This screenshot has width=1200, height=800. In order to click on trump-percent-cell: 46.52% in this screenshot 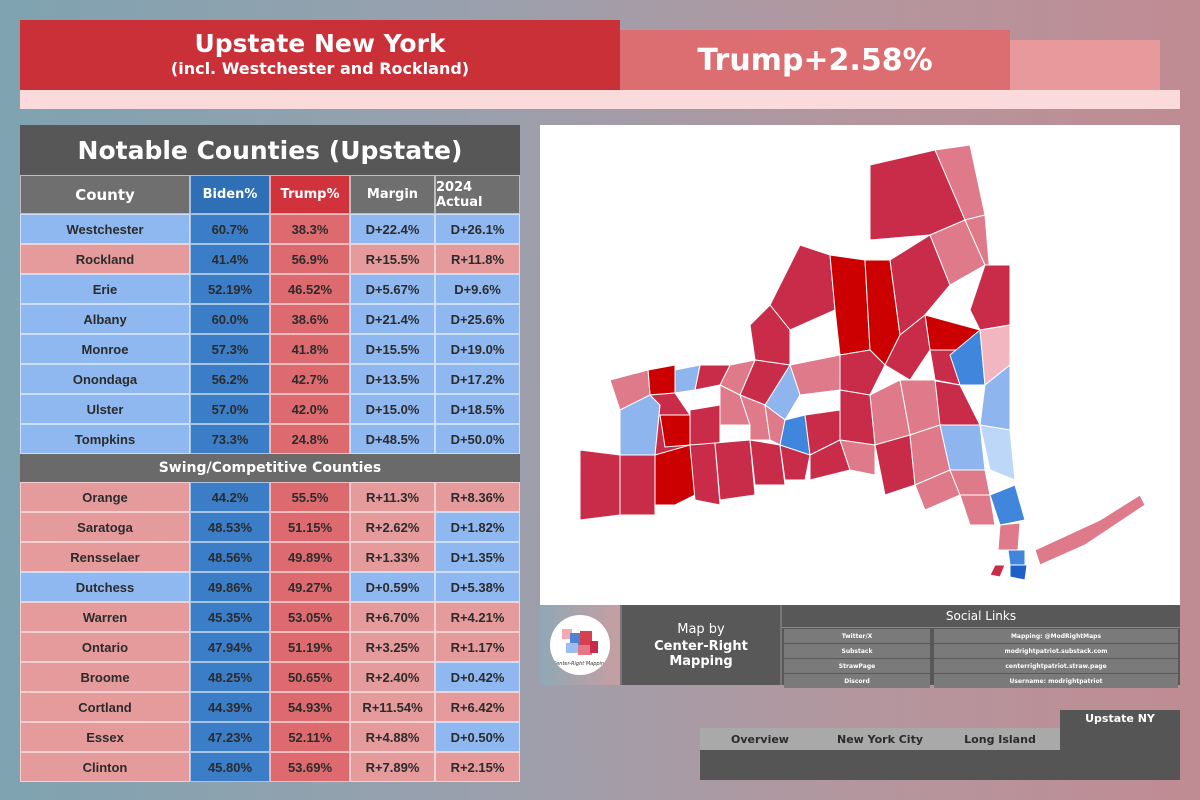, I will do `click(310, 289)`.